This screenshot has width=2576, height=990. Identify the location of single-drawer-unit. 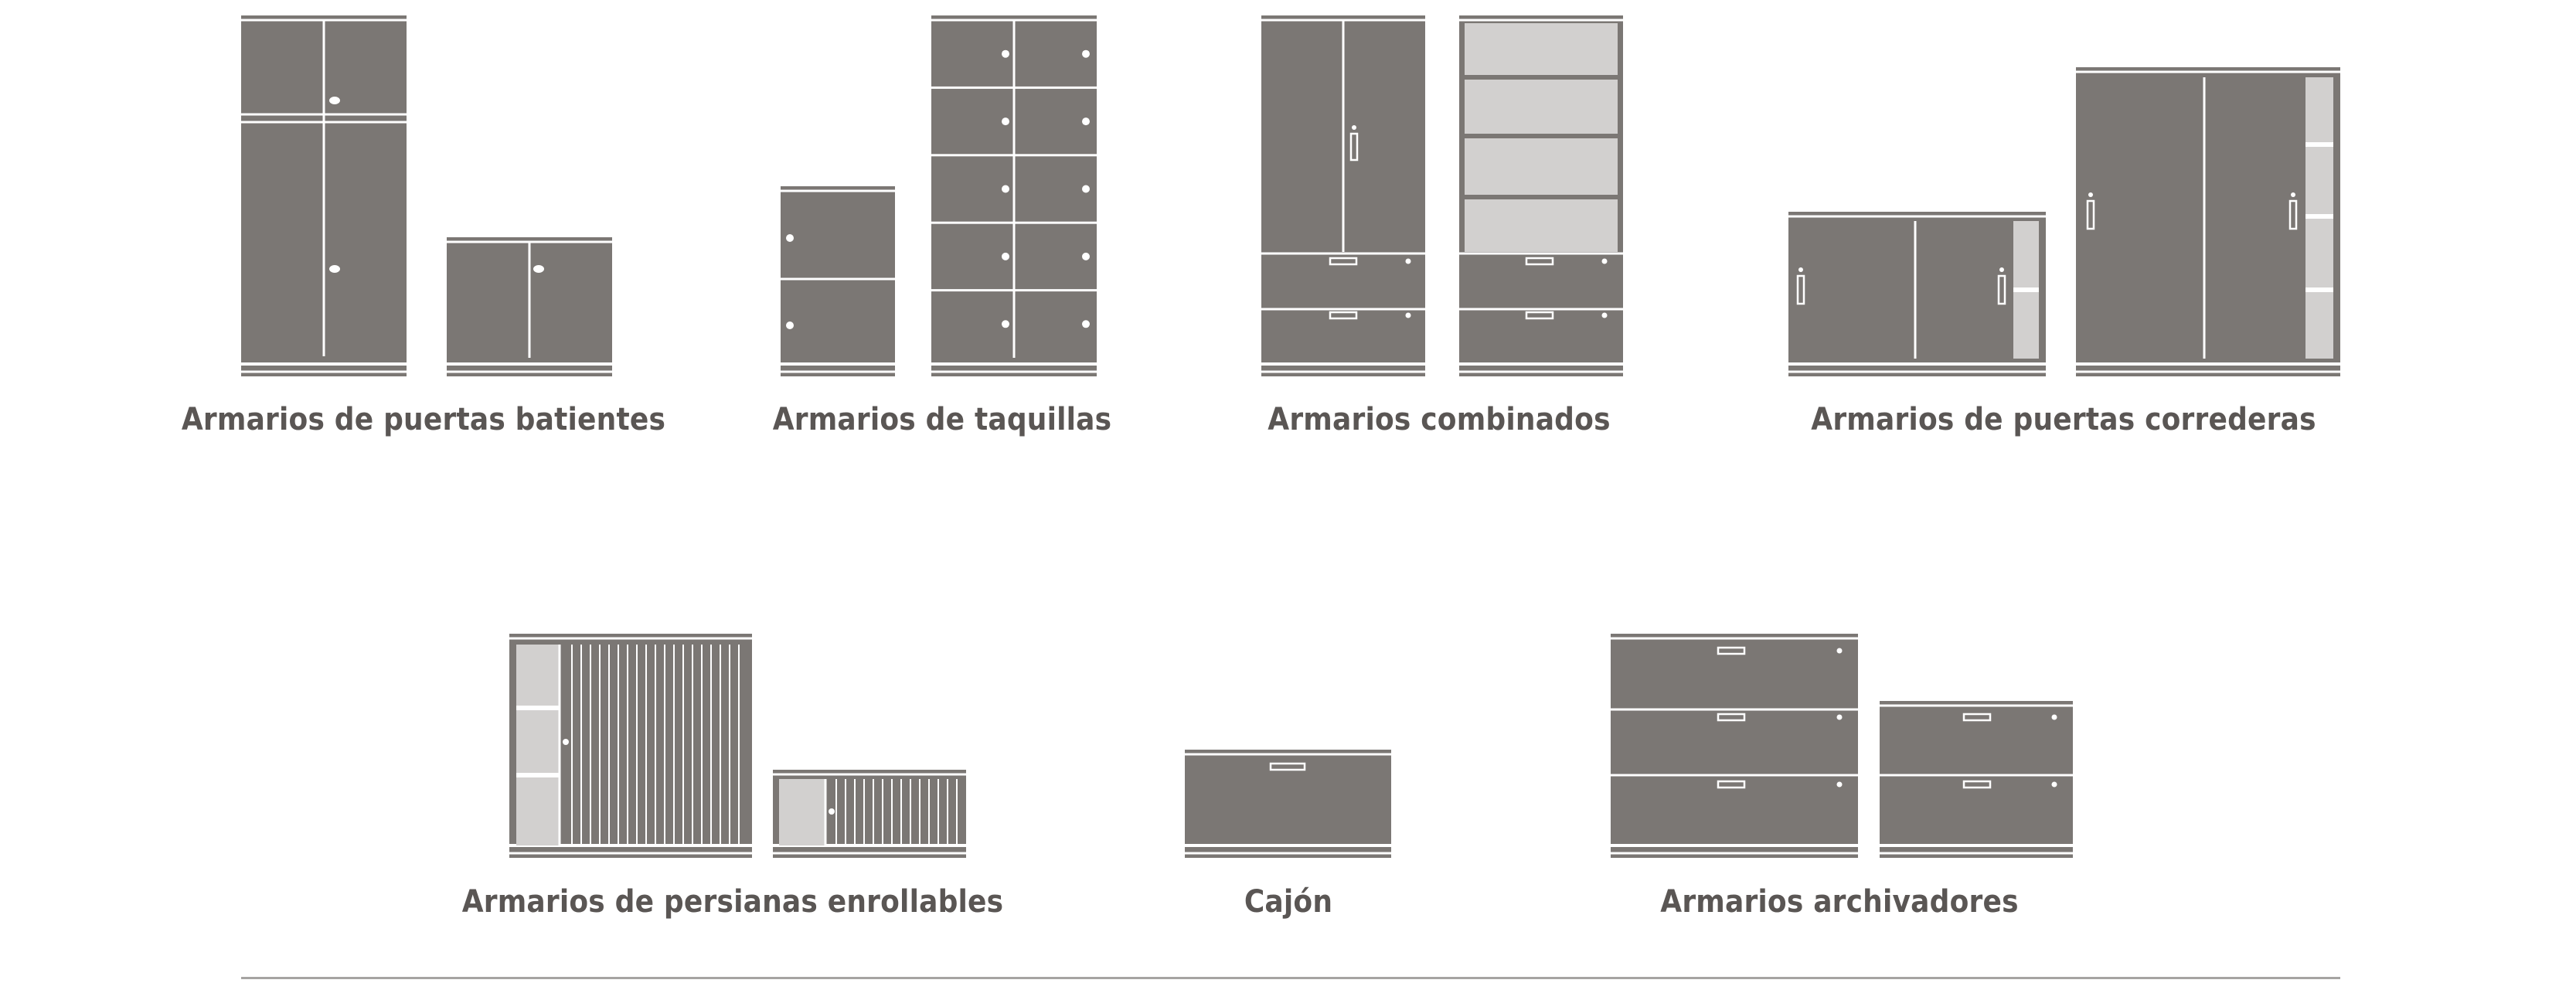
(1288, 804).